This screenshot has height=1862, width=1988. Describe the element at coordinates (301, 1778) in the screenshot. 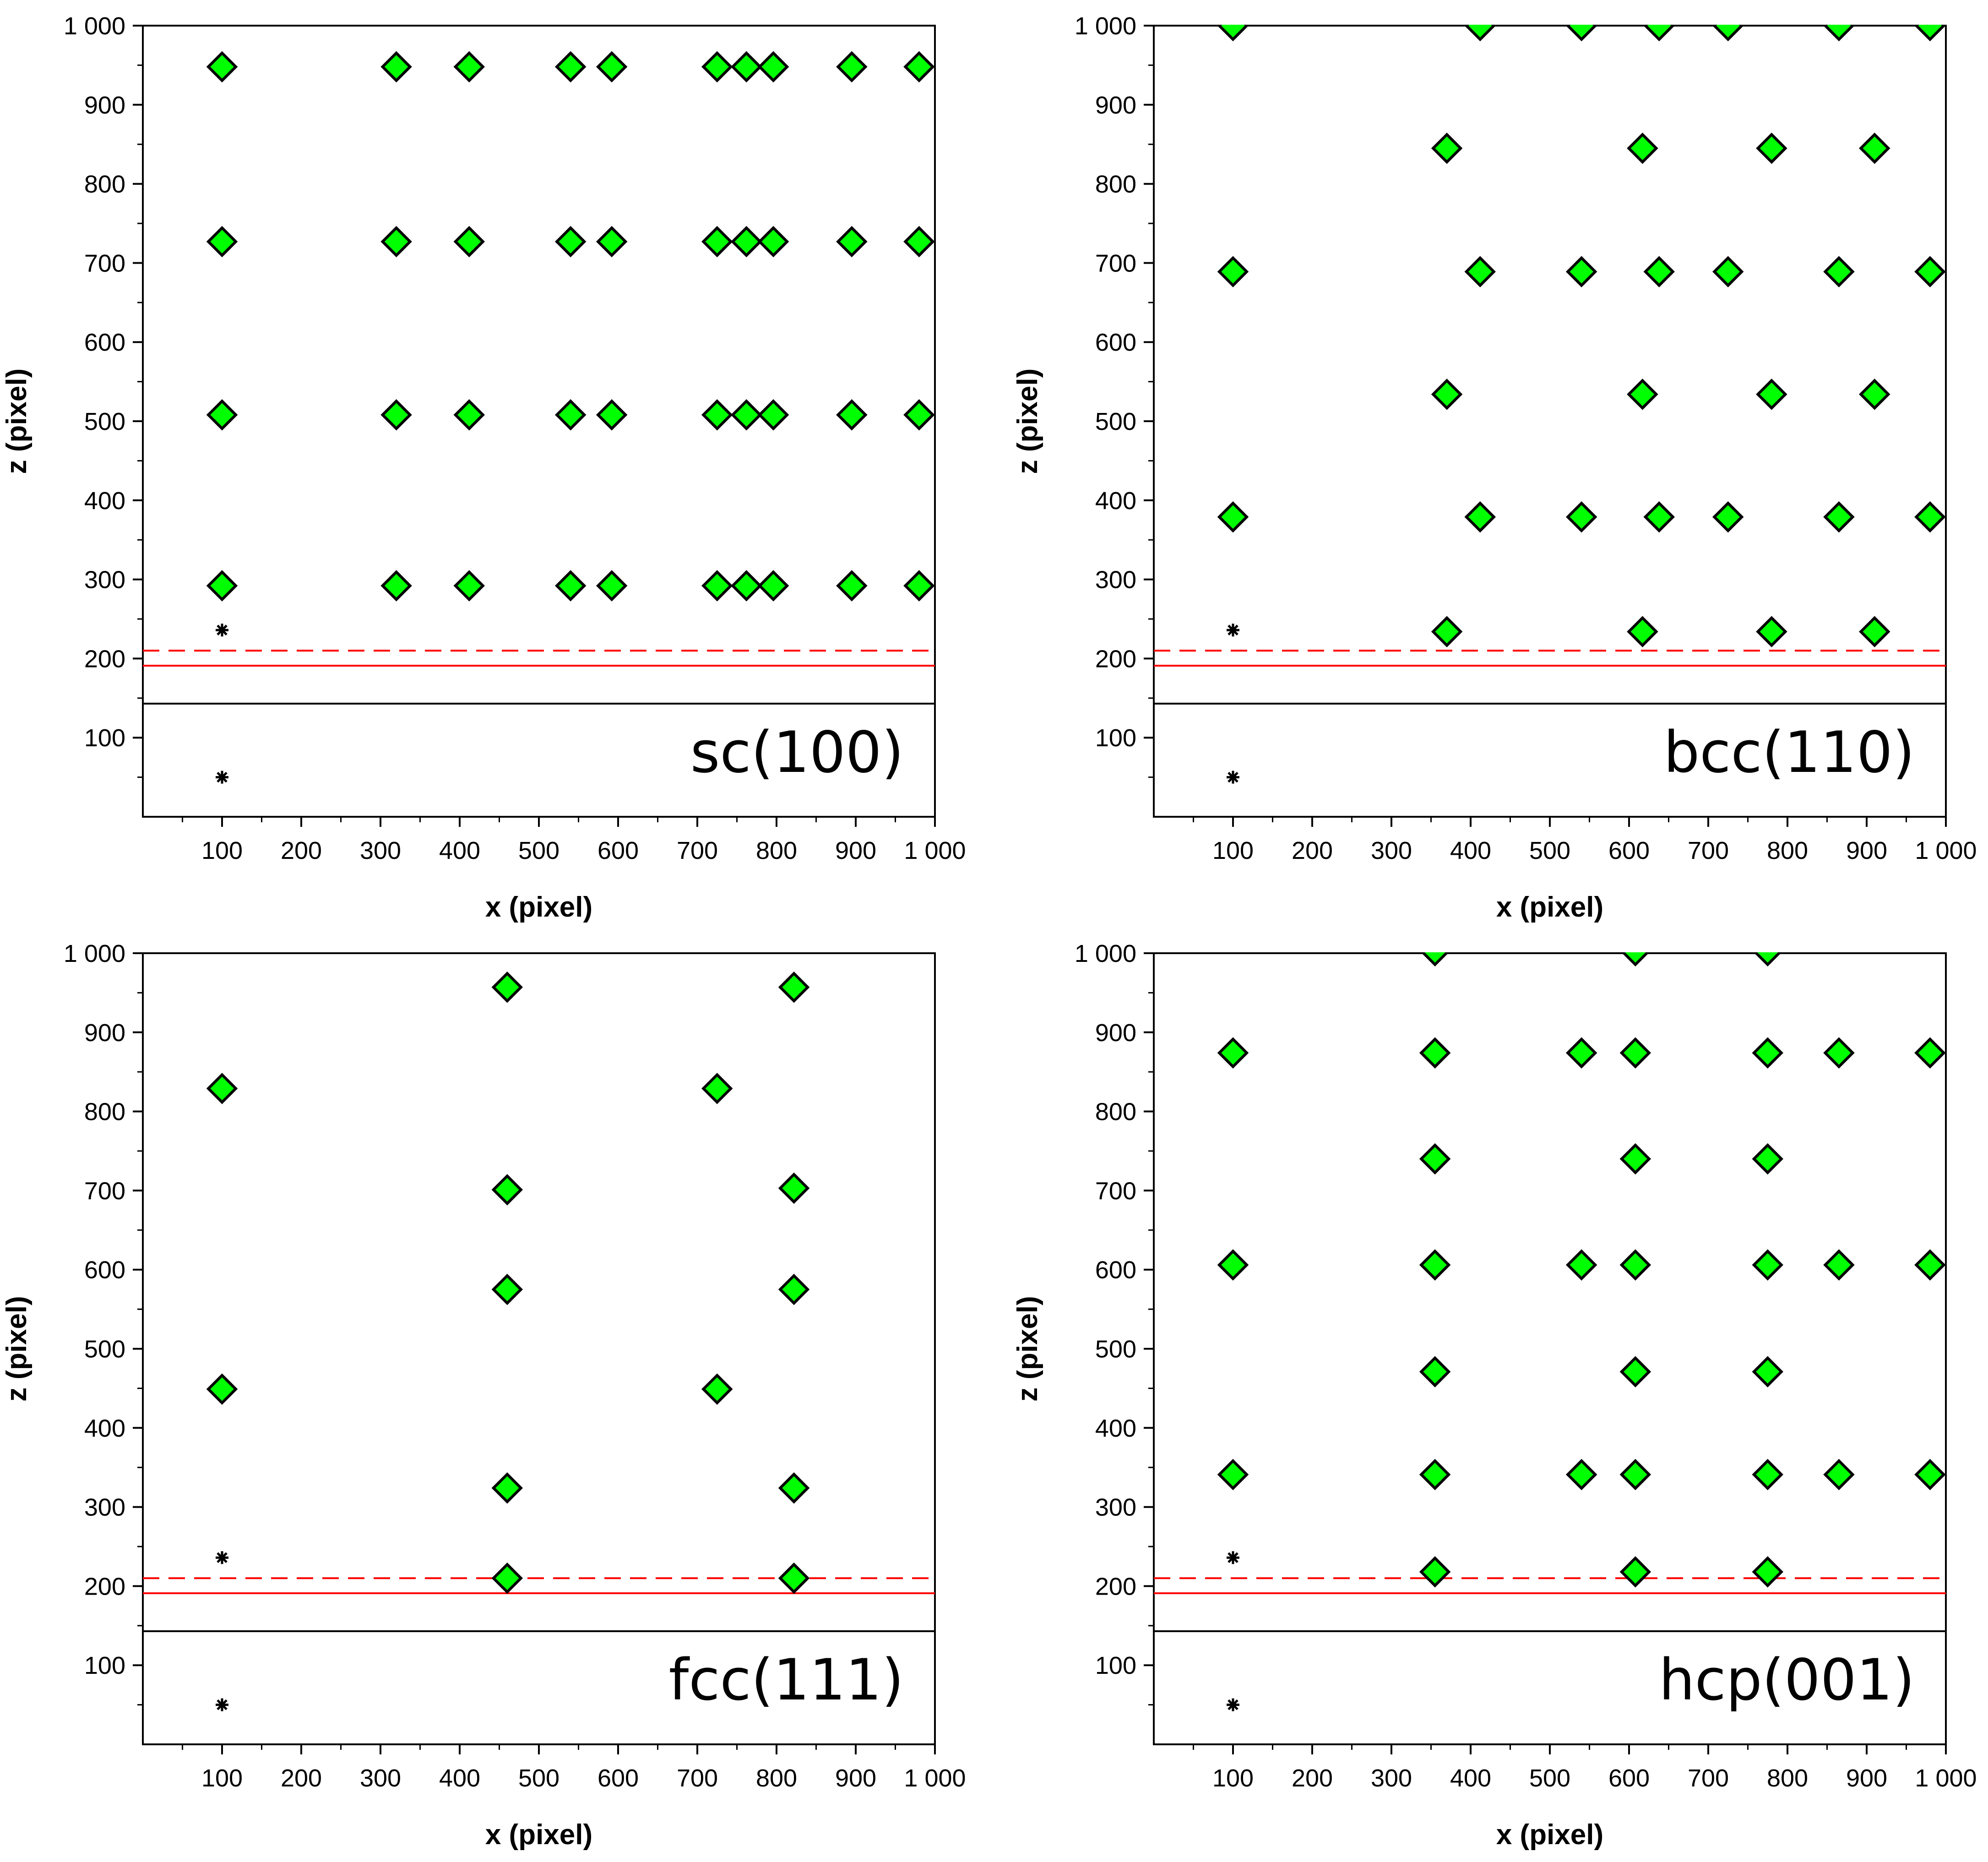

I see `x-tick-label: 200` at that location.